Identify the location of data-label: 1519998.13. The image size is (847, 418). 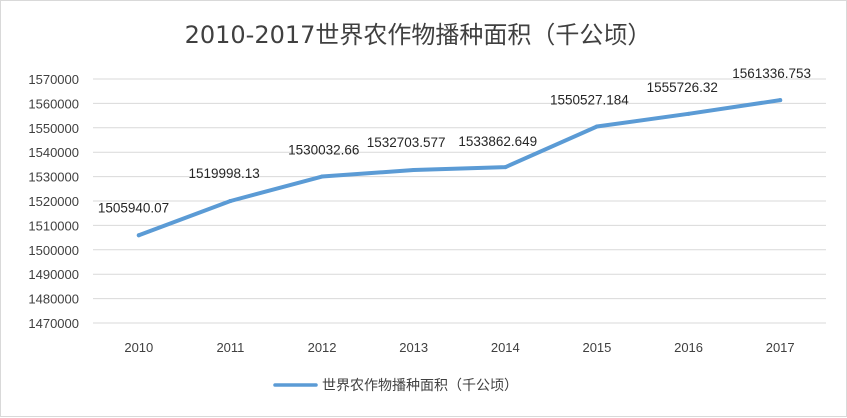
(223, 173).